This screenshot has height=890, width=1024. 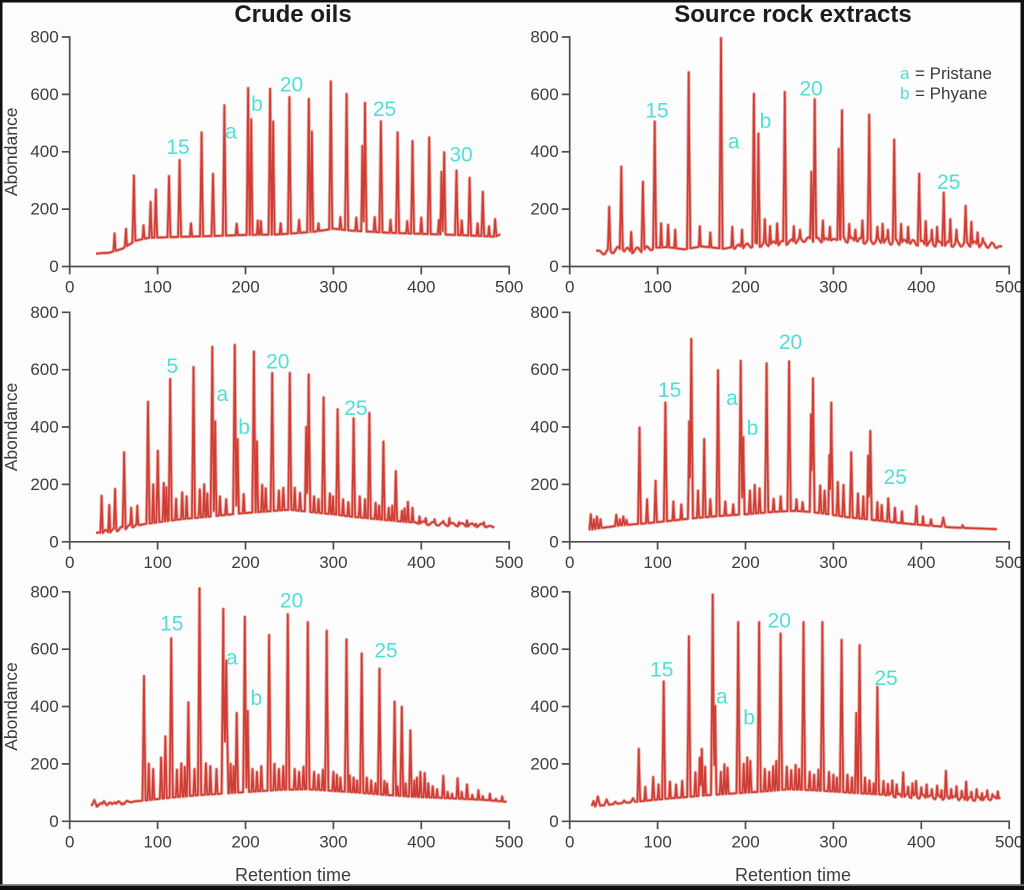 I want to click on svg-text: = Phyane, so click(x=951, y=93).